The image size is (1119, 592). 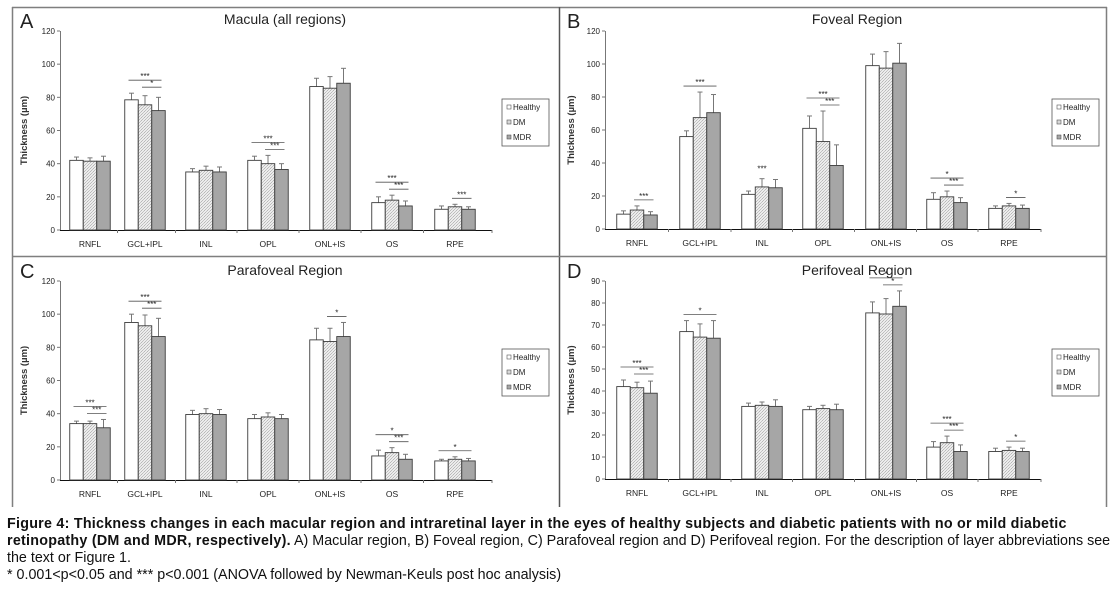 I want to click on legend-swatch-mdr, so click(x=1059, y=387).